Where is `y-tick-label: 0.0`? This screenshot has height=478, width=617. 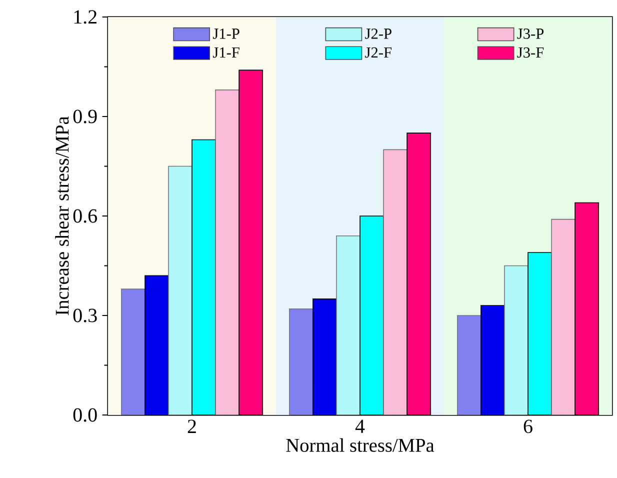
y-tick-label: 0.0 is located at coordinates (85, 415).